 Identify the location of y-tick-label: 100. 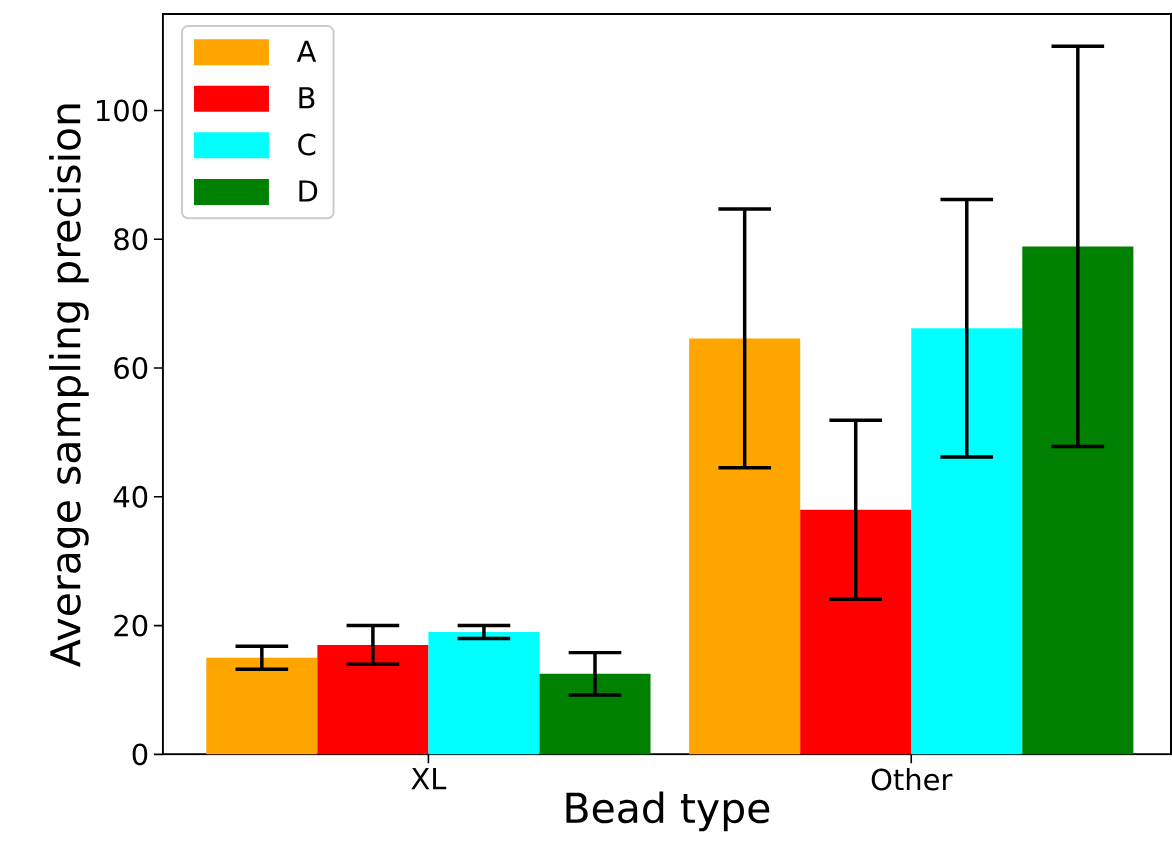
(122, 110).